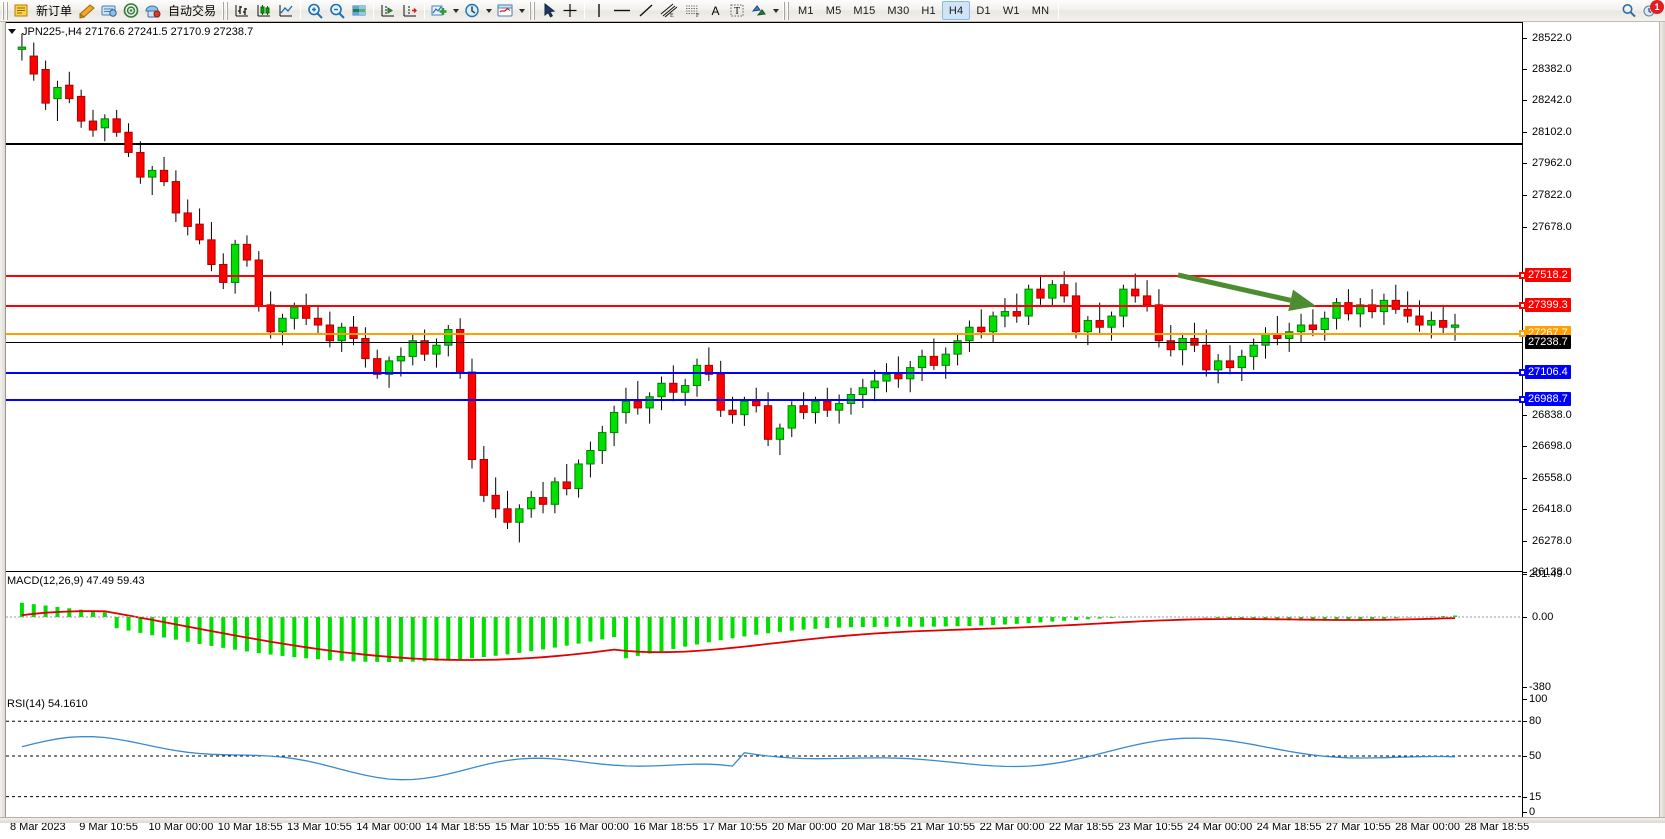 The image size is (1665, 839). Describe the element at coordinates (1532, 756) in the screenshot. I see `rsi-tick-label: 50` at that location.